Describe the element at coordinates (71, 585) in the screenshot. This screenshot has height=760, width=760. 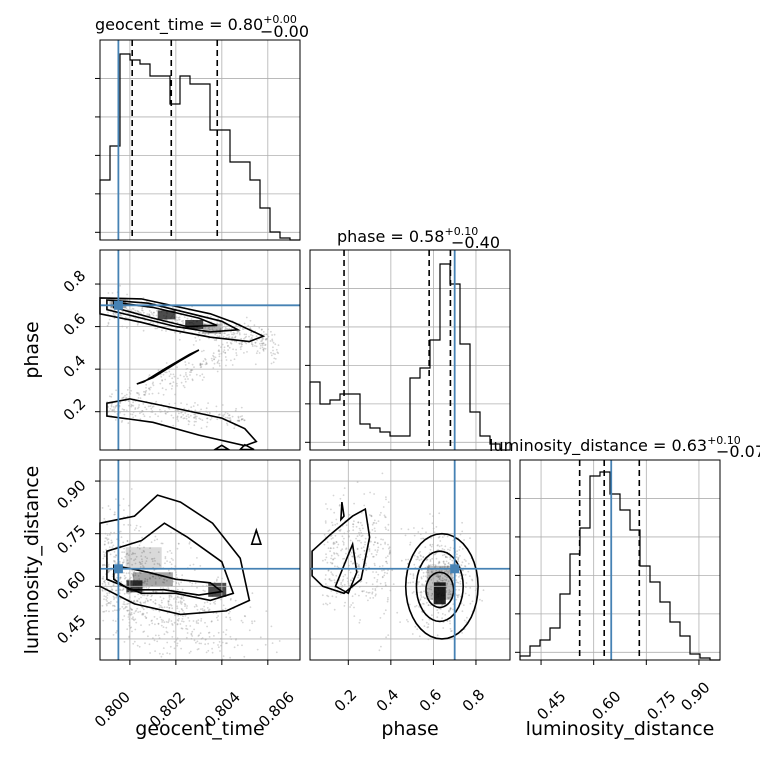
I see `ytick-luminosity-distance-1: 0.60` at that location.